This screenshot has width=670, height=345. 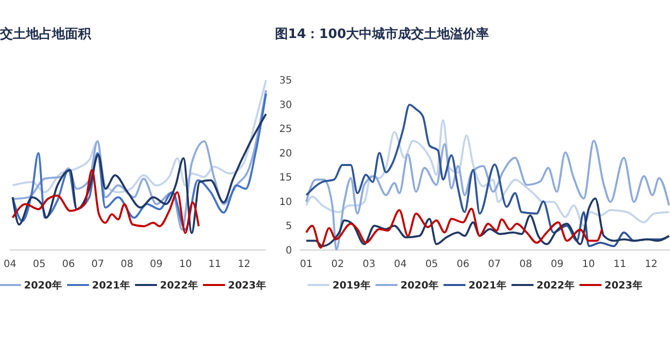 I want to click on y-tick-label: 20, so click(x=285, y=154).